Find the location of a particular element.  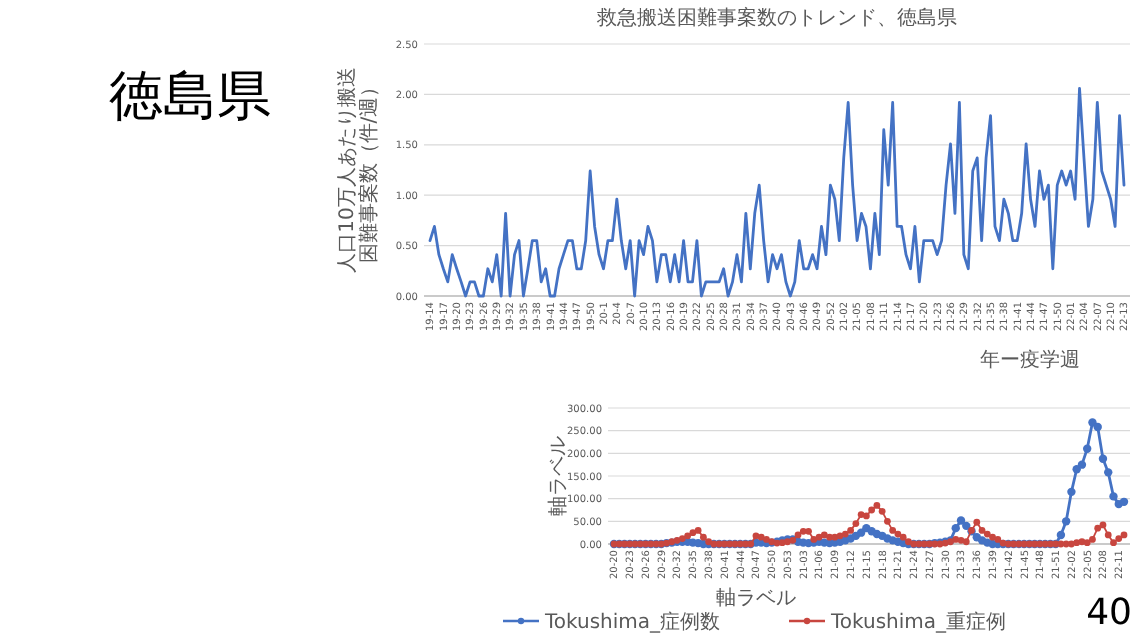

x-axis-title: 年ー疫学週 is located at coordinates (1030, 360).